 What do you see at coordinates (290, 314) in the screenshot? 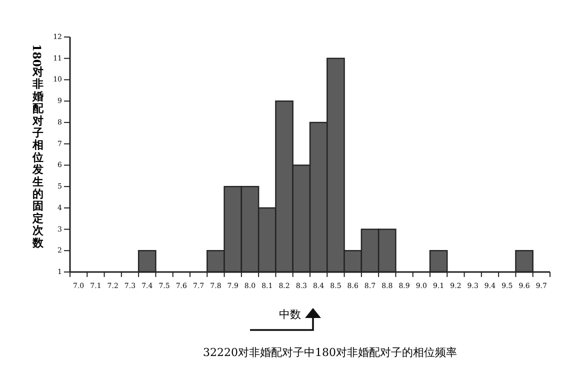
I see `text: 中数` at bounding box center [290, 314].